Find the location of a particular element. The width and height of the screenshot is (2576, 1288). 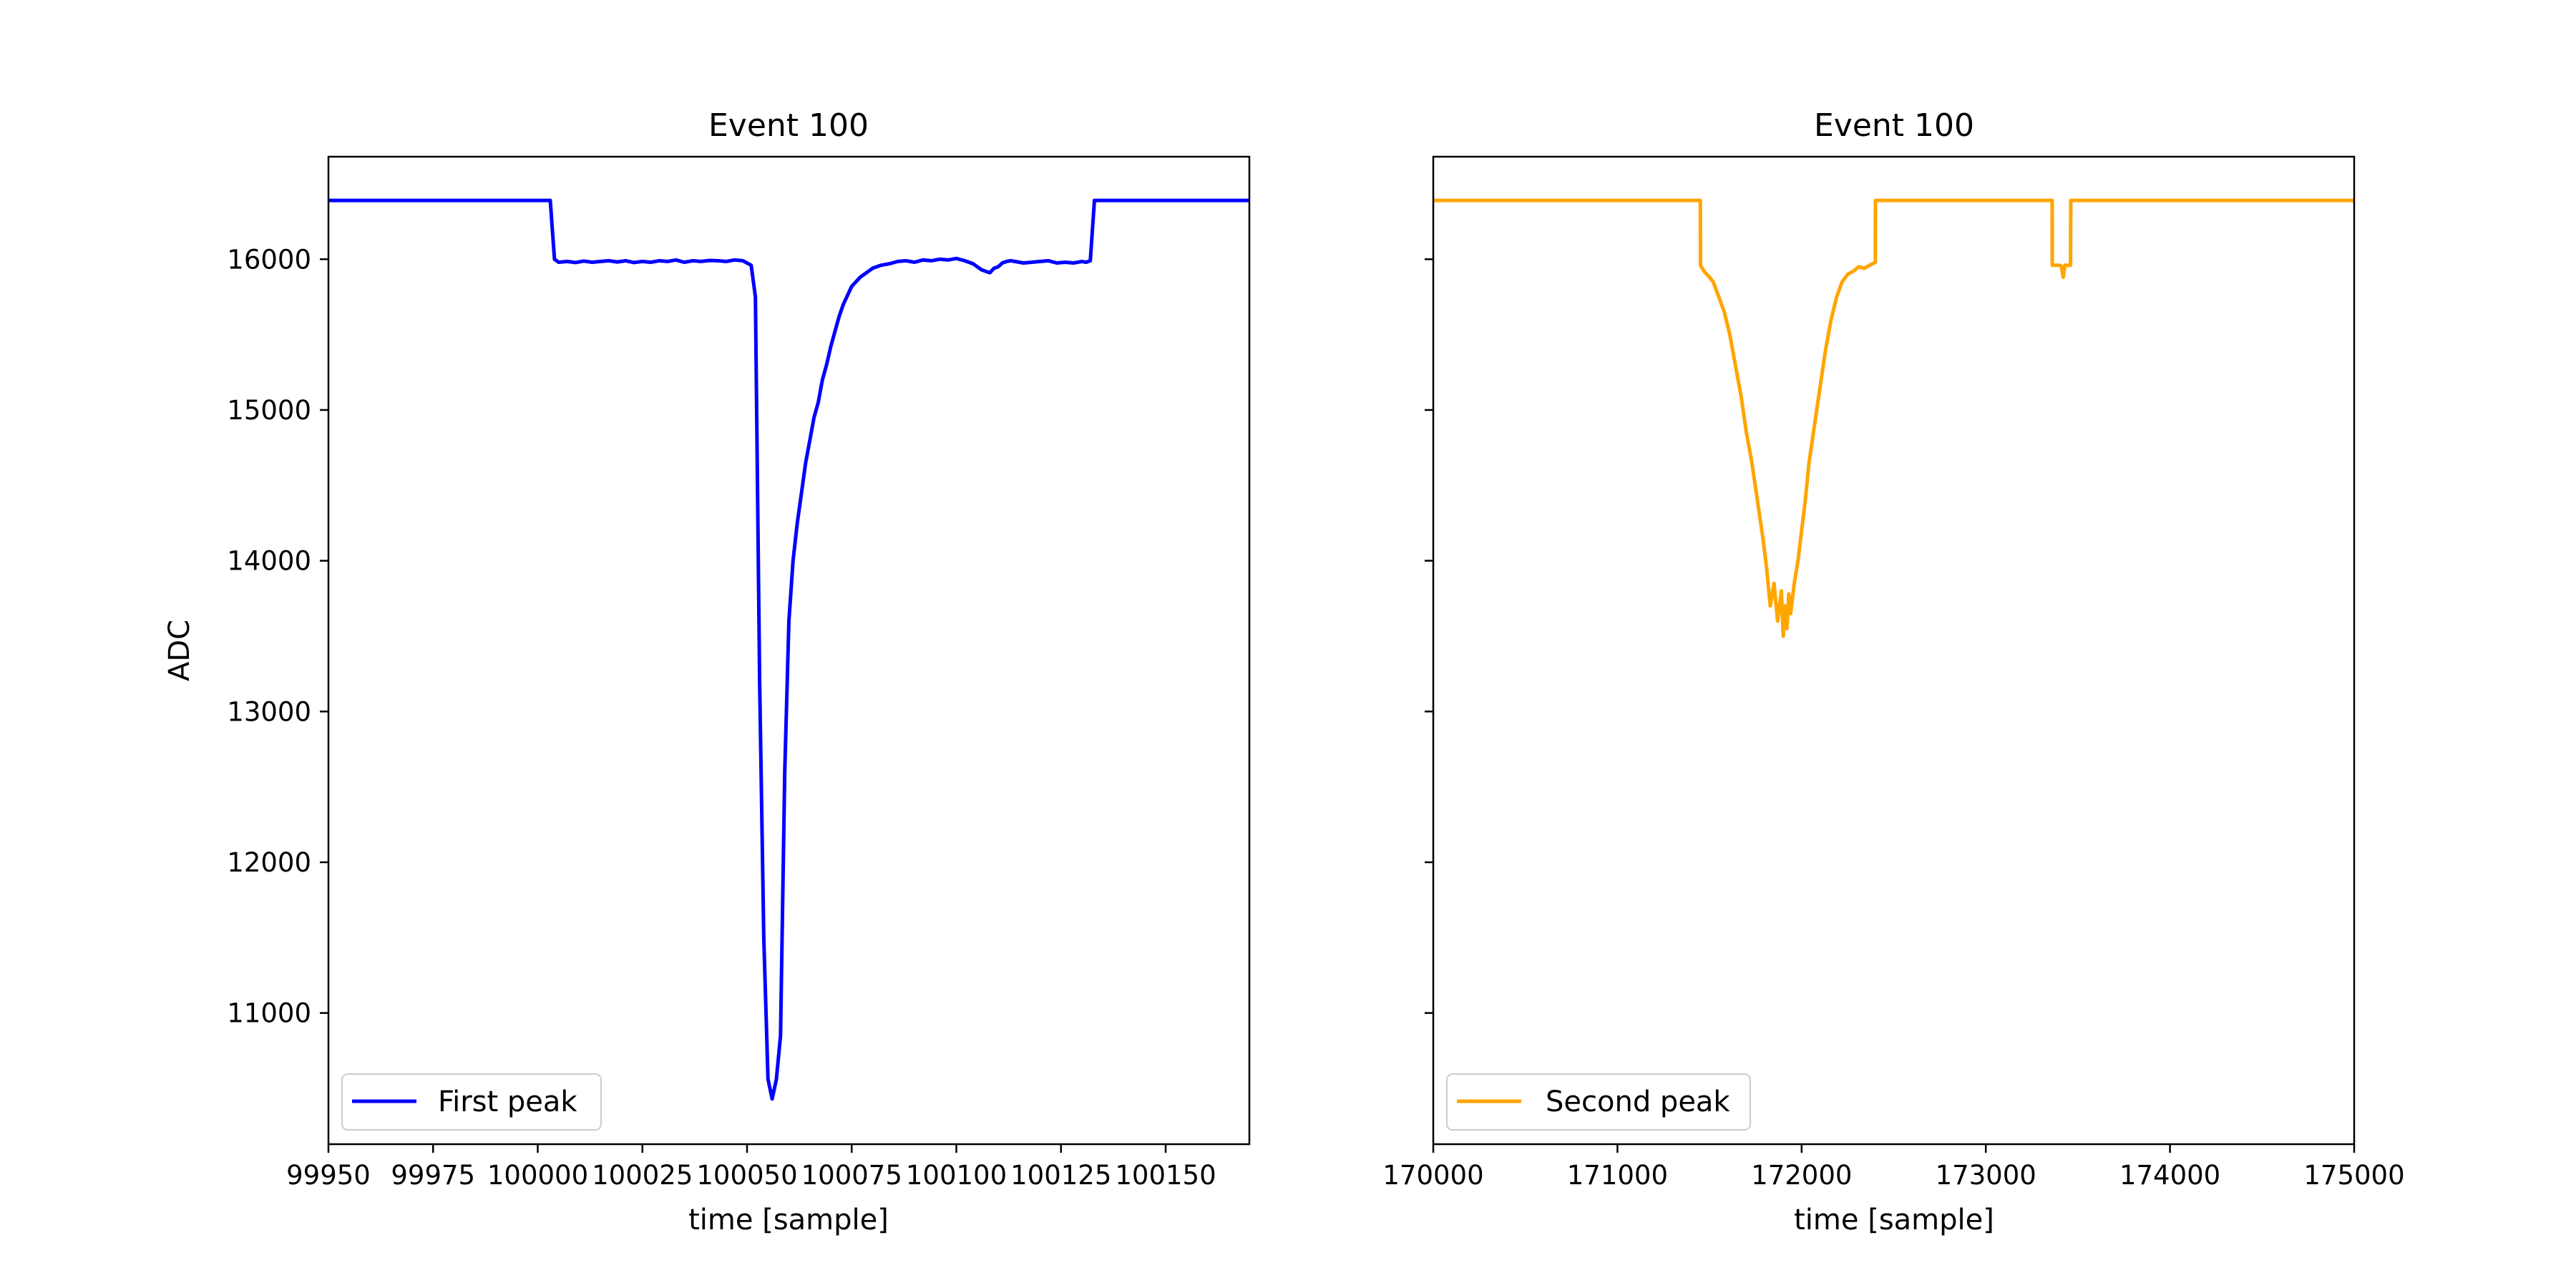

y-tick-label: 13000 is located at coordinates (269, 711).